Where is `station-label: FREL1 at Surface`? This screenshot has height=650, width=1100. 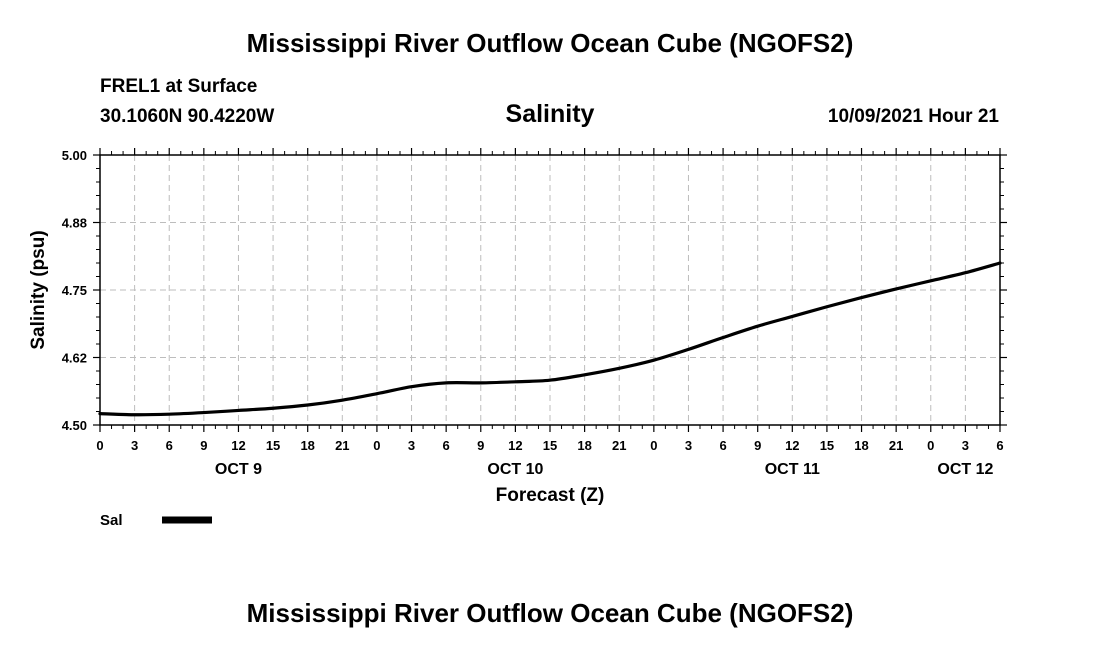 station-label: FREL1 at Surface is located at coordinates (179, 86).